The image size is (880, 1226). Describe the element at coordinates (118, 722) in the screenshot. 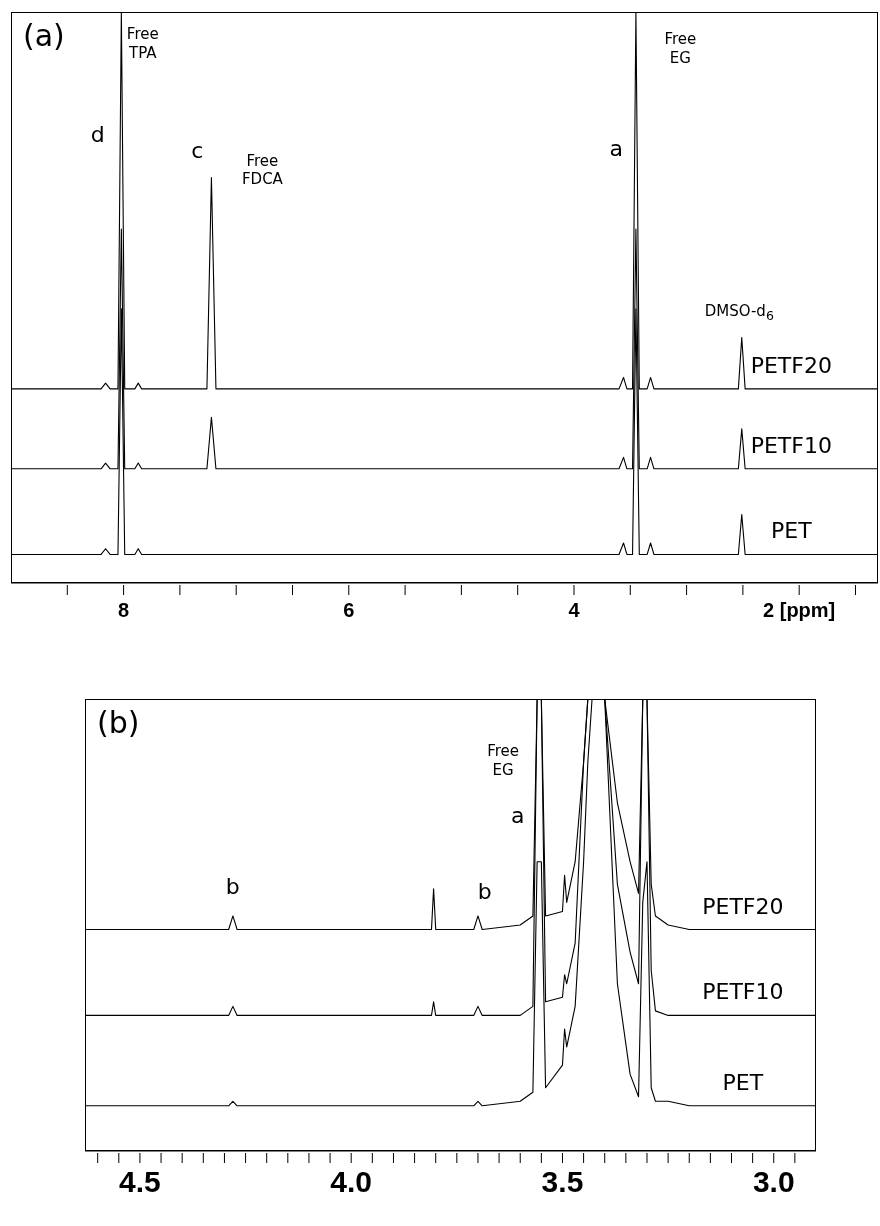

I see `chart-title: (b)` at that location.